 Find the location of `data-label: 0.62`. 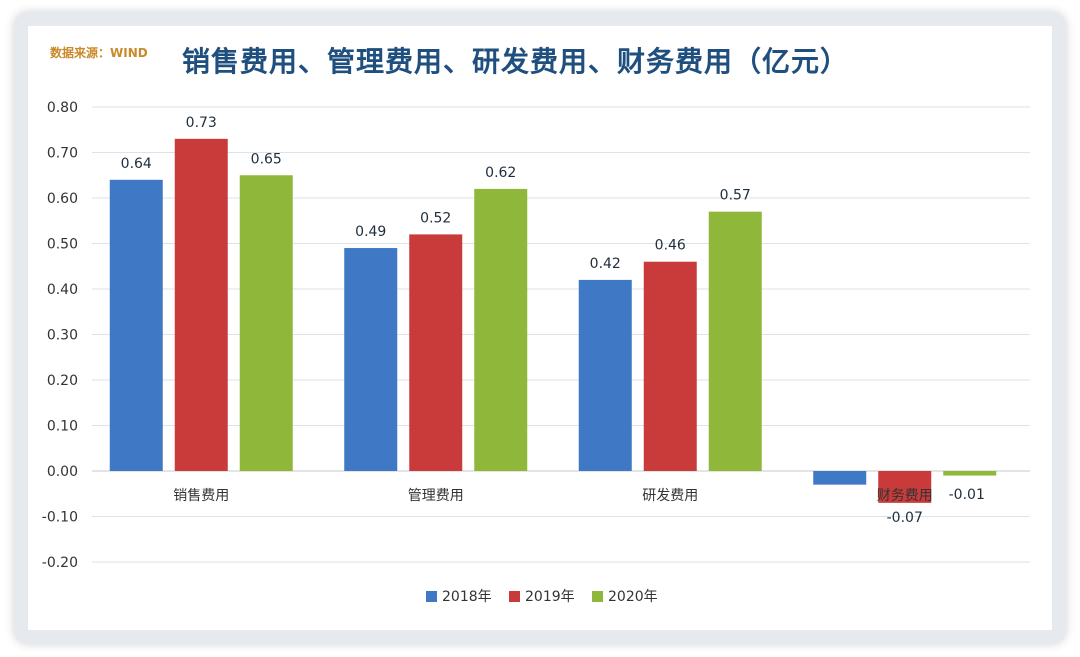

data-label: 0.62 is located at coordinates (500, 173).